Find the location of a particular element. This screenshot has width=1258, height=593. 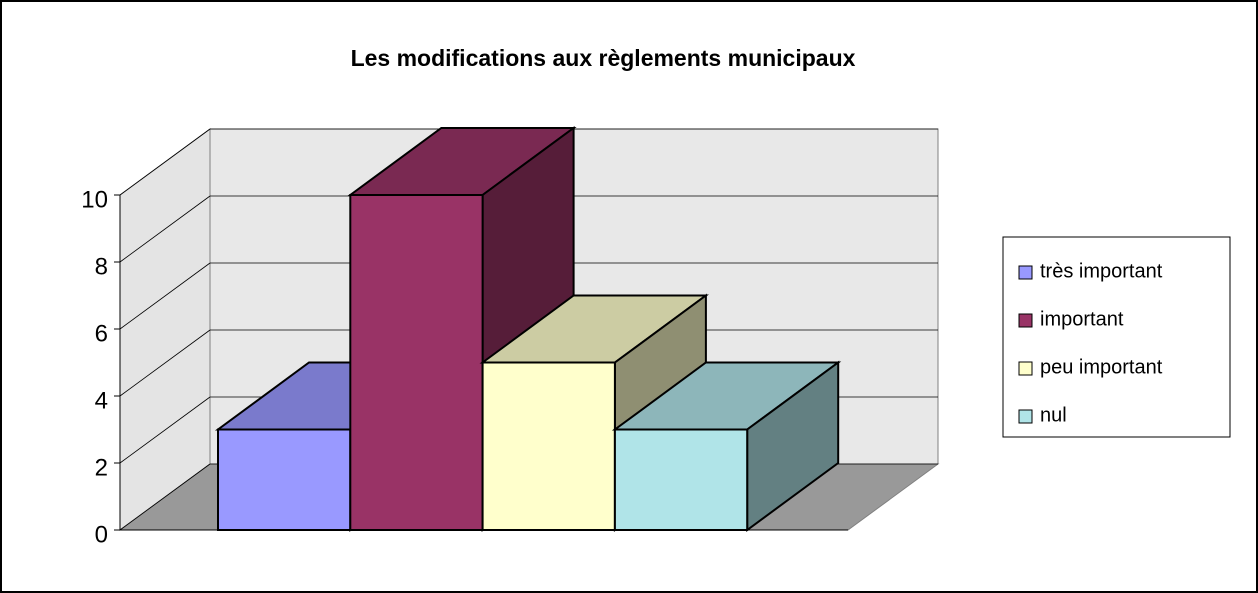

legend-label: peu important is located at coordinates (1101, 367).